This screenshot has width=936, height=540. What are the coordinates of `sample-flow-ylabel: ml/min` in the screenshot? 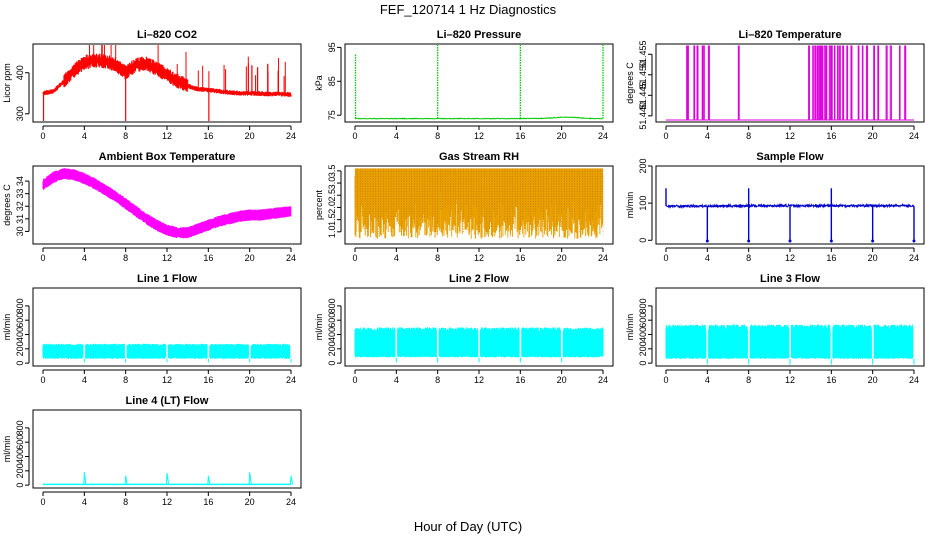 It's located at (630, 205).